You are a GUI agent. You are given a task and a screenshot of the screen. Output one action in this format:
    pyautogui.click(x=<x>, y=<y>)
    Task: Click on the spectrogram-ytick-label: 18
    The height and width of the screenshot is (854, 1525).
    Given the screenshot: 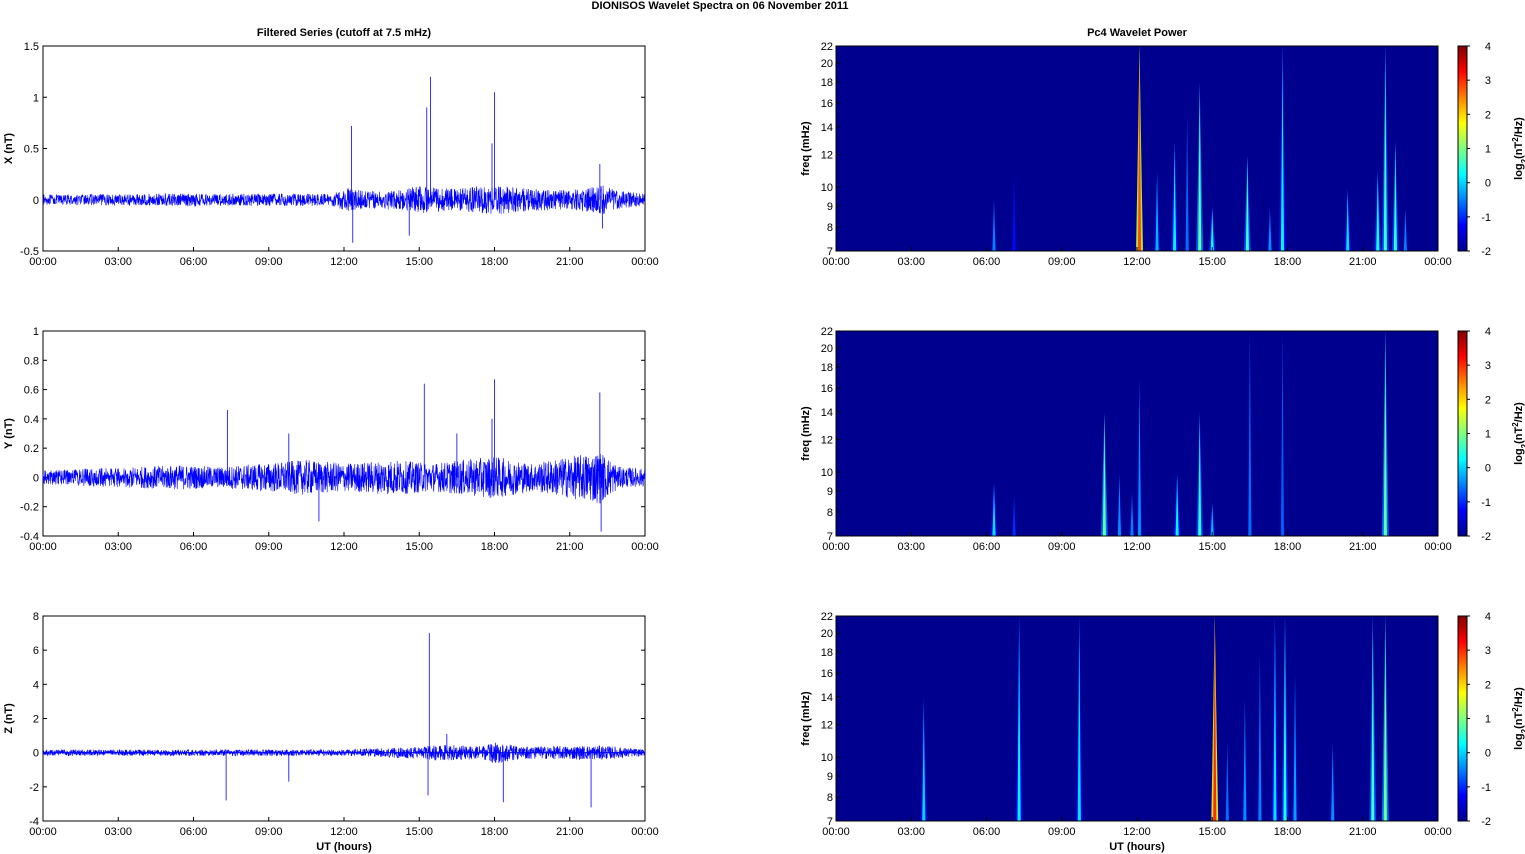 What is the action you would take?
    pyautogui.click(x=827, y=653)
    